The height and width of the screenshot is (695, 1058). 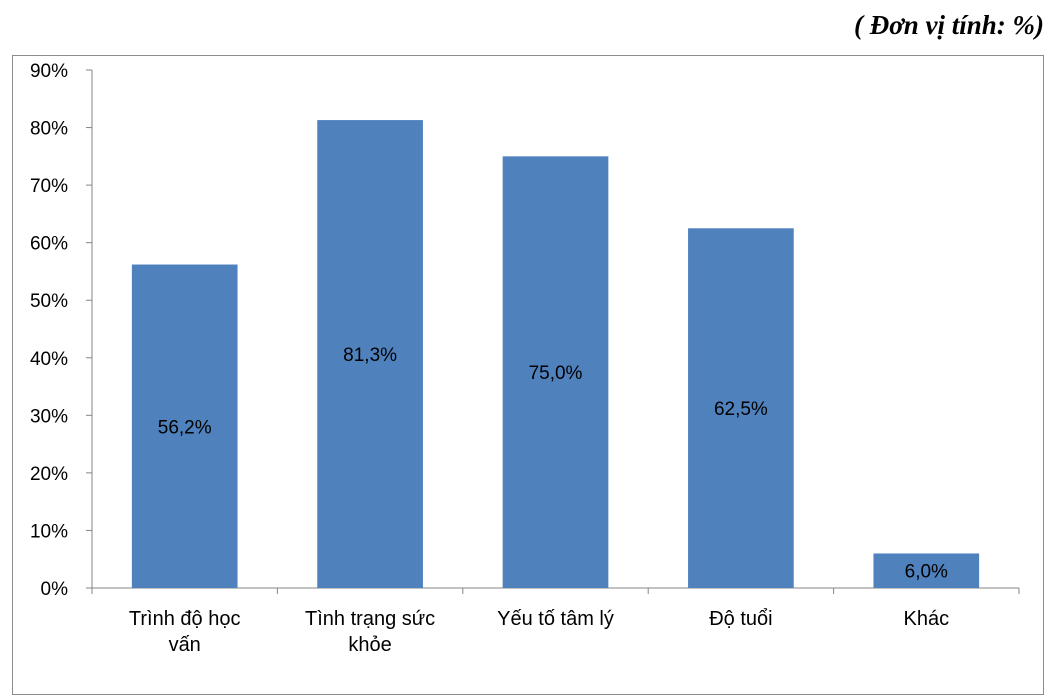 What do you see at coordinates (369, 645) in the screenshot?
I see `category-label: khỏe` at bounding box center [369, 645].